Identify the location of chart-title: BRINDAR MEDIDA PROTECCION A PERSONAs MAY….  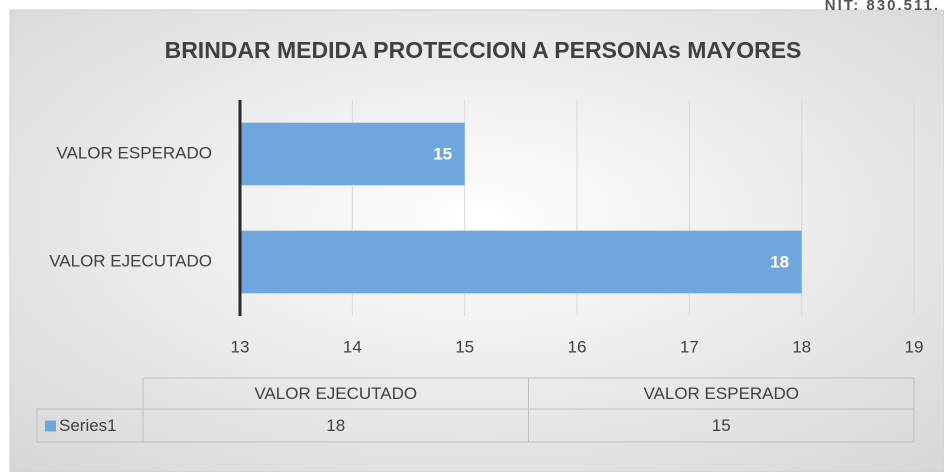
(483, 50).